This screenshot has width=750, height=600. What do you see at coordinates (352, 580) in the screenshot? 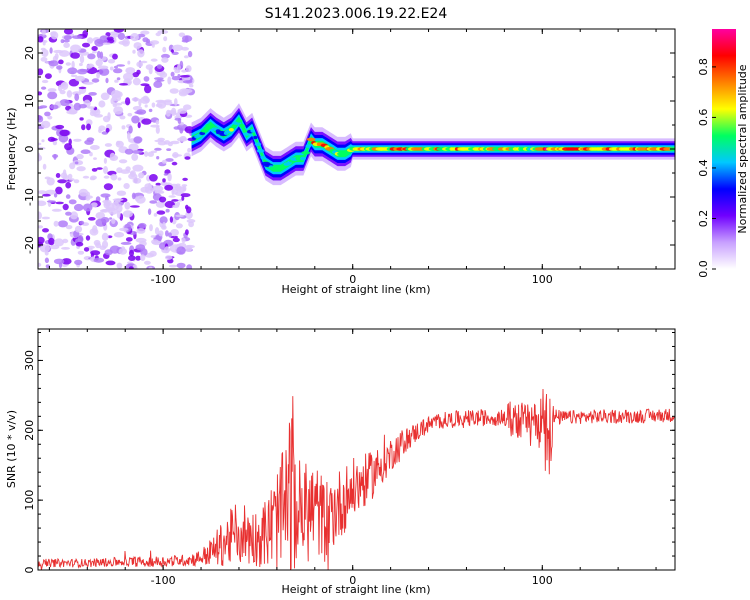
I see `x-tick-label: 0` at bounding box center [352, 580].